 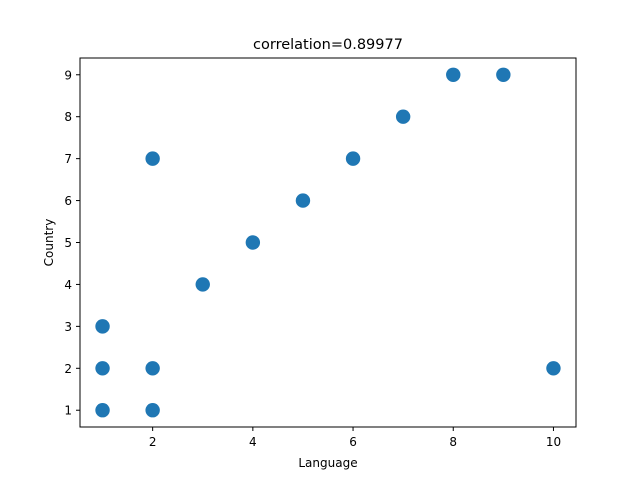 What do you see at coordinates (68, 75) in the screenshot?
I see `y-tick-label: 9` at bounding box center [68, 75].